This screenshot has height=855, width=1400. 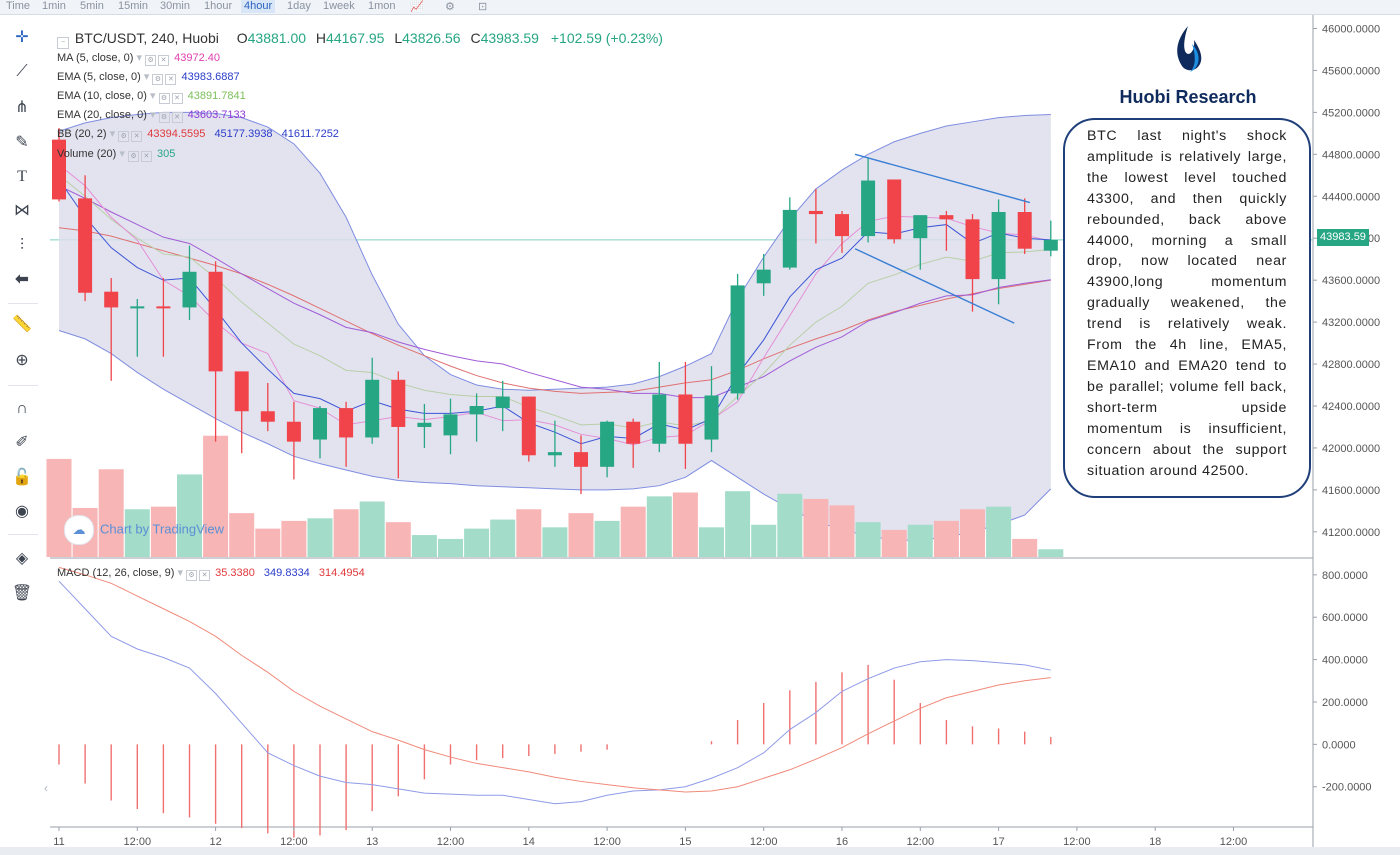 I want to click on close-value: 43983.59, so click(x=509, y=38).